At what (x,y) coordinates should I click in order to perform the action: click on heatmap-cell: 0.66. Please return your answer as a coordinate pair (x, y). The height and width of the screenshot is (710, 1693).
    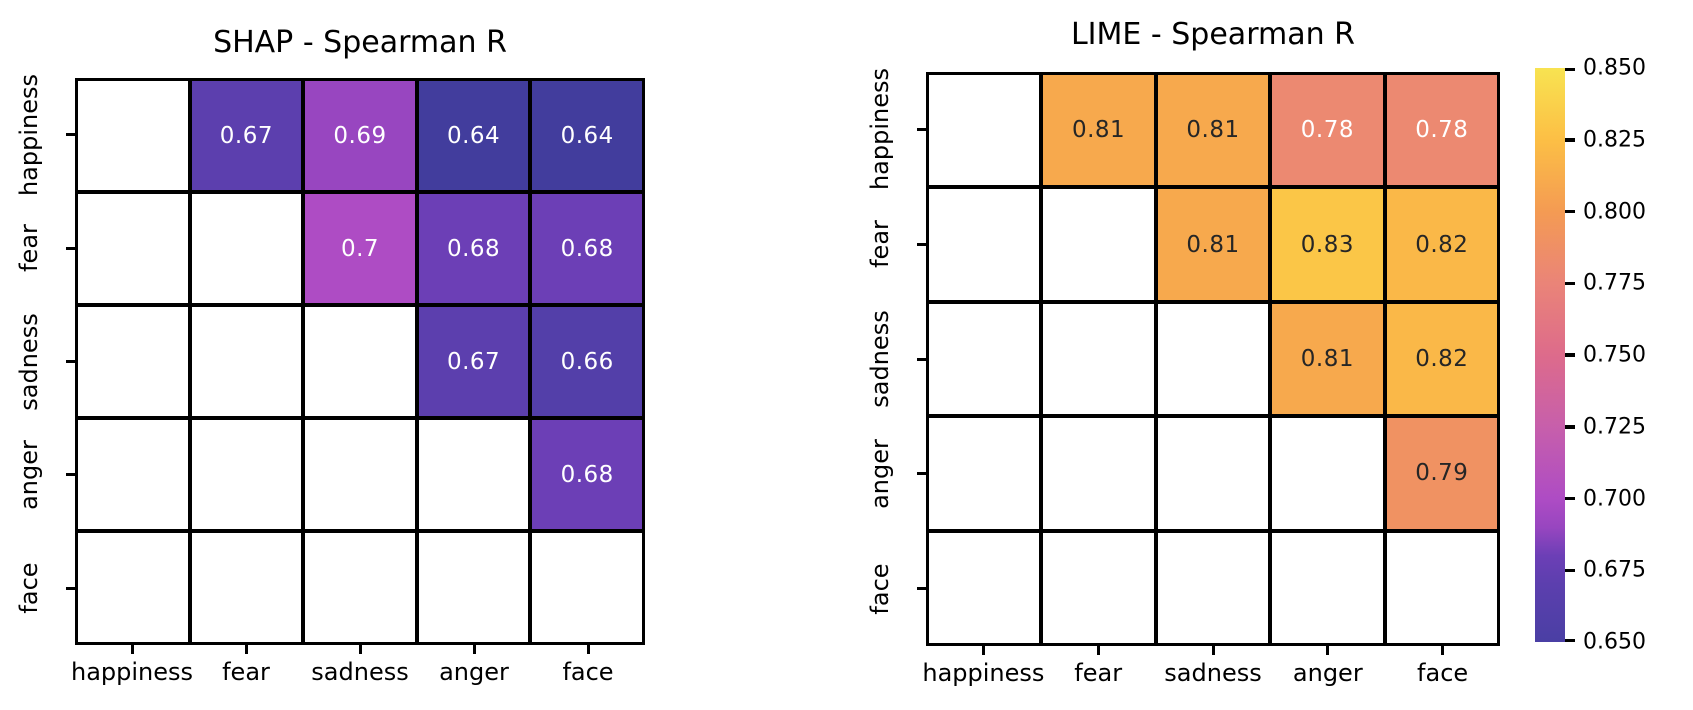
    Looking at the image, I should click on (587, 361).